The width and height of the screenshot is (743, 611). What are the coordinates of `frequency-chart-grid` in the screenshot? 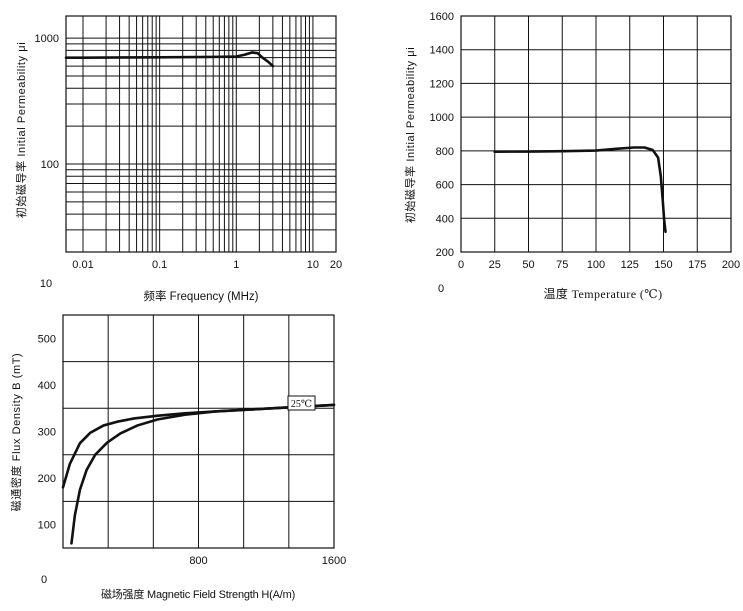 It's located at (201, 134).